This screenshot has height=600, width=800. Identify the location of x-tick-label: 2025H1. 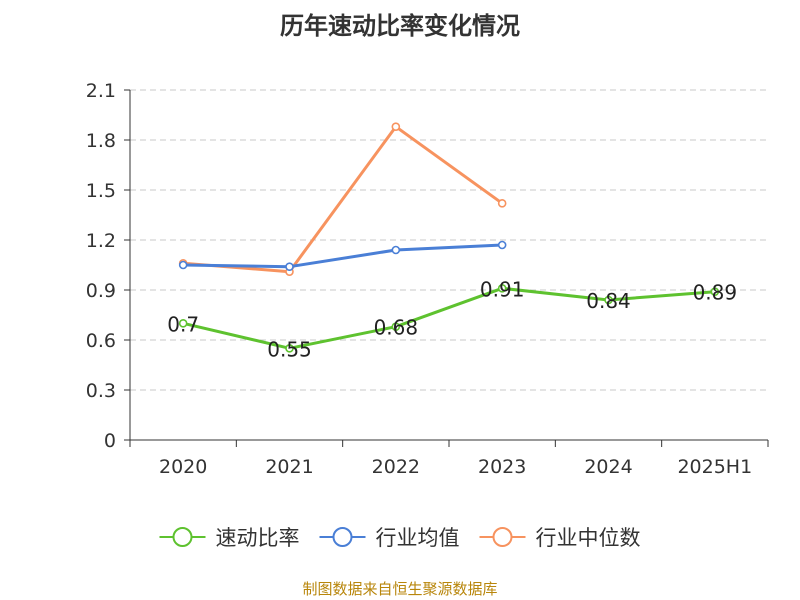
(714, 467).